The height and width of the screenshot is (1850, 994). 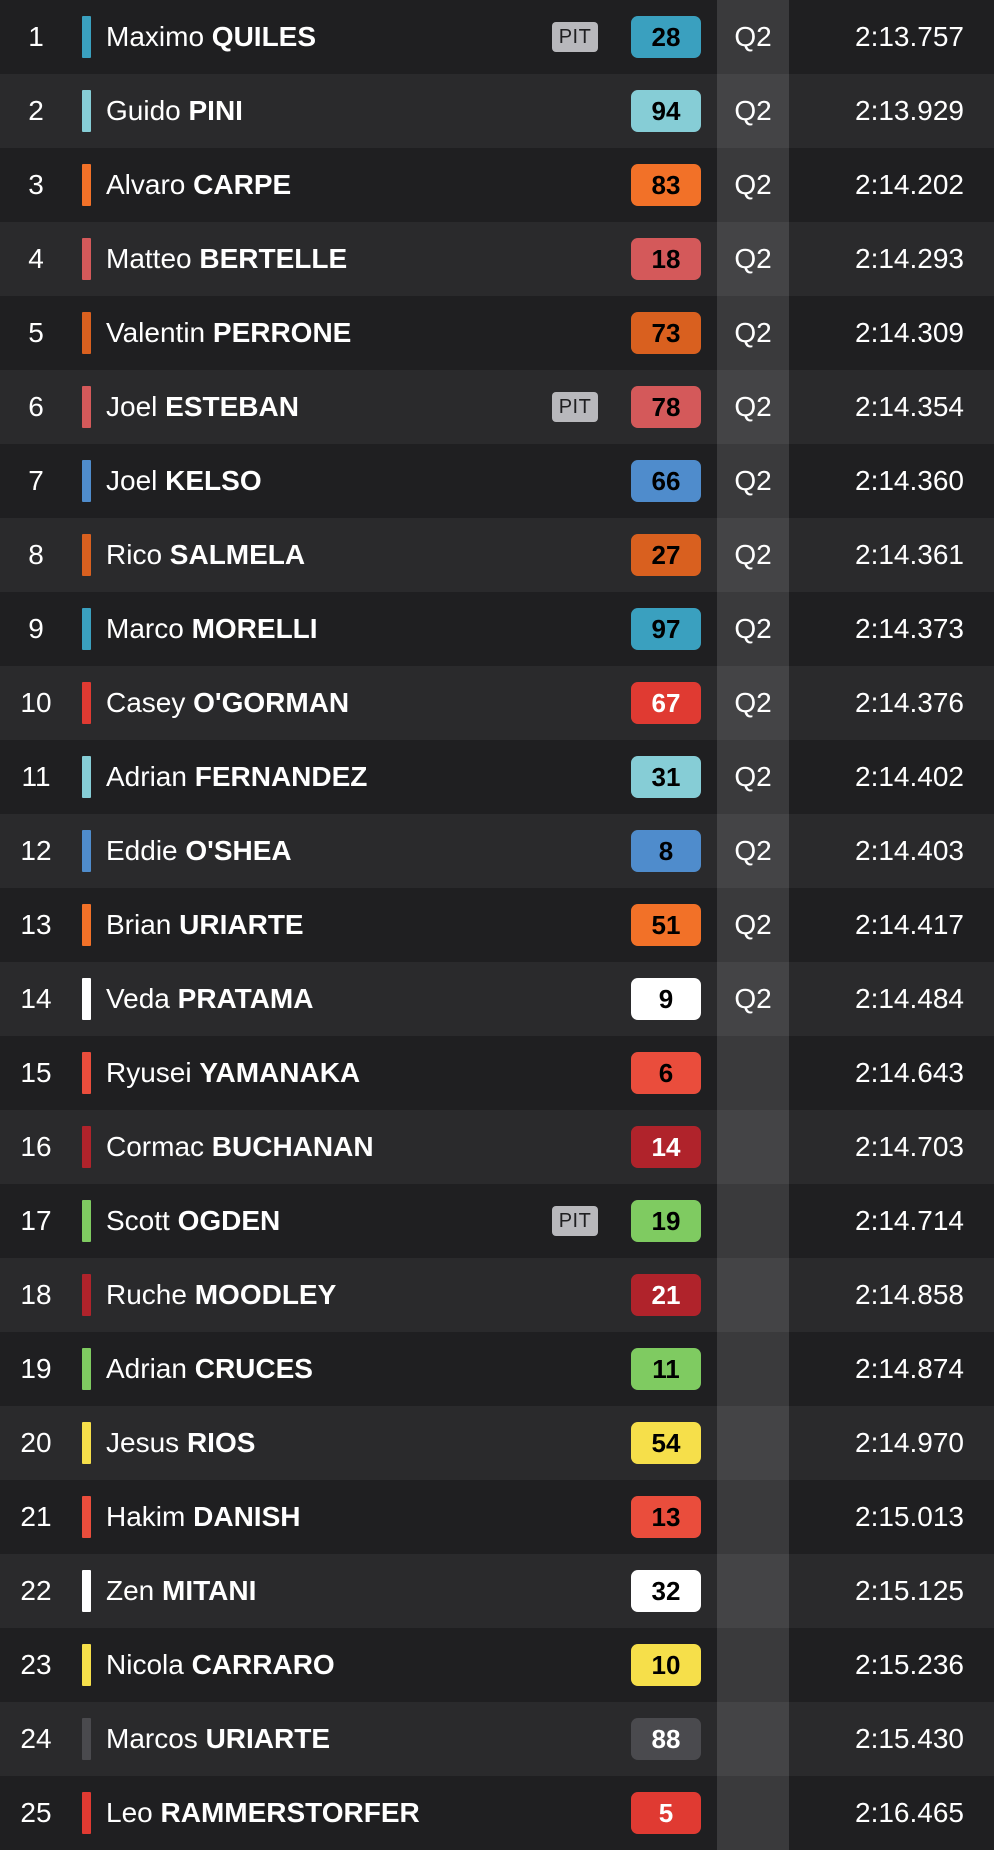 What do you see at coordinates (155, 36) in the screenshot?
I see `rider-first-name: Maximo` at bounding box center [155, 36].